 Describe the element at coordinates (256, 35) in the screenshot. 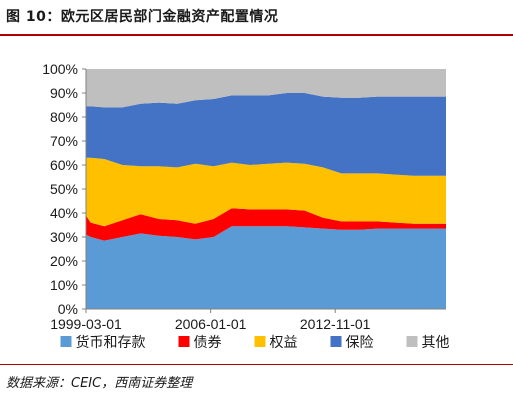

I see `title-rule` at that location.